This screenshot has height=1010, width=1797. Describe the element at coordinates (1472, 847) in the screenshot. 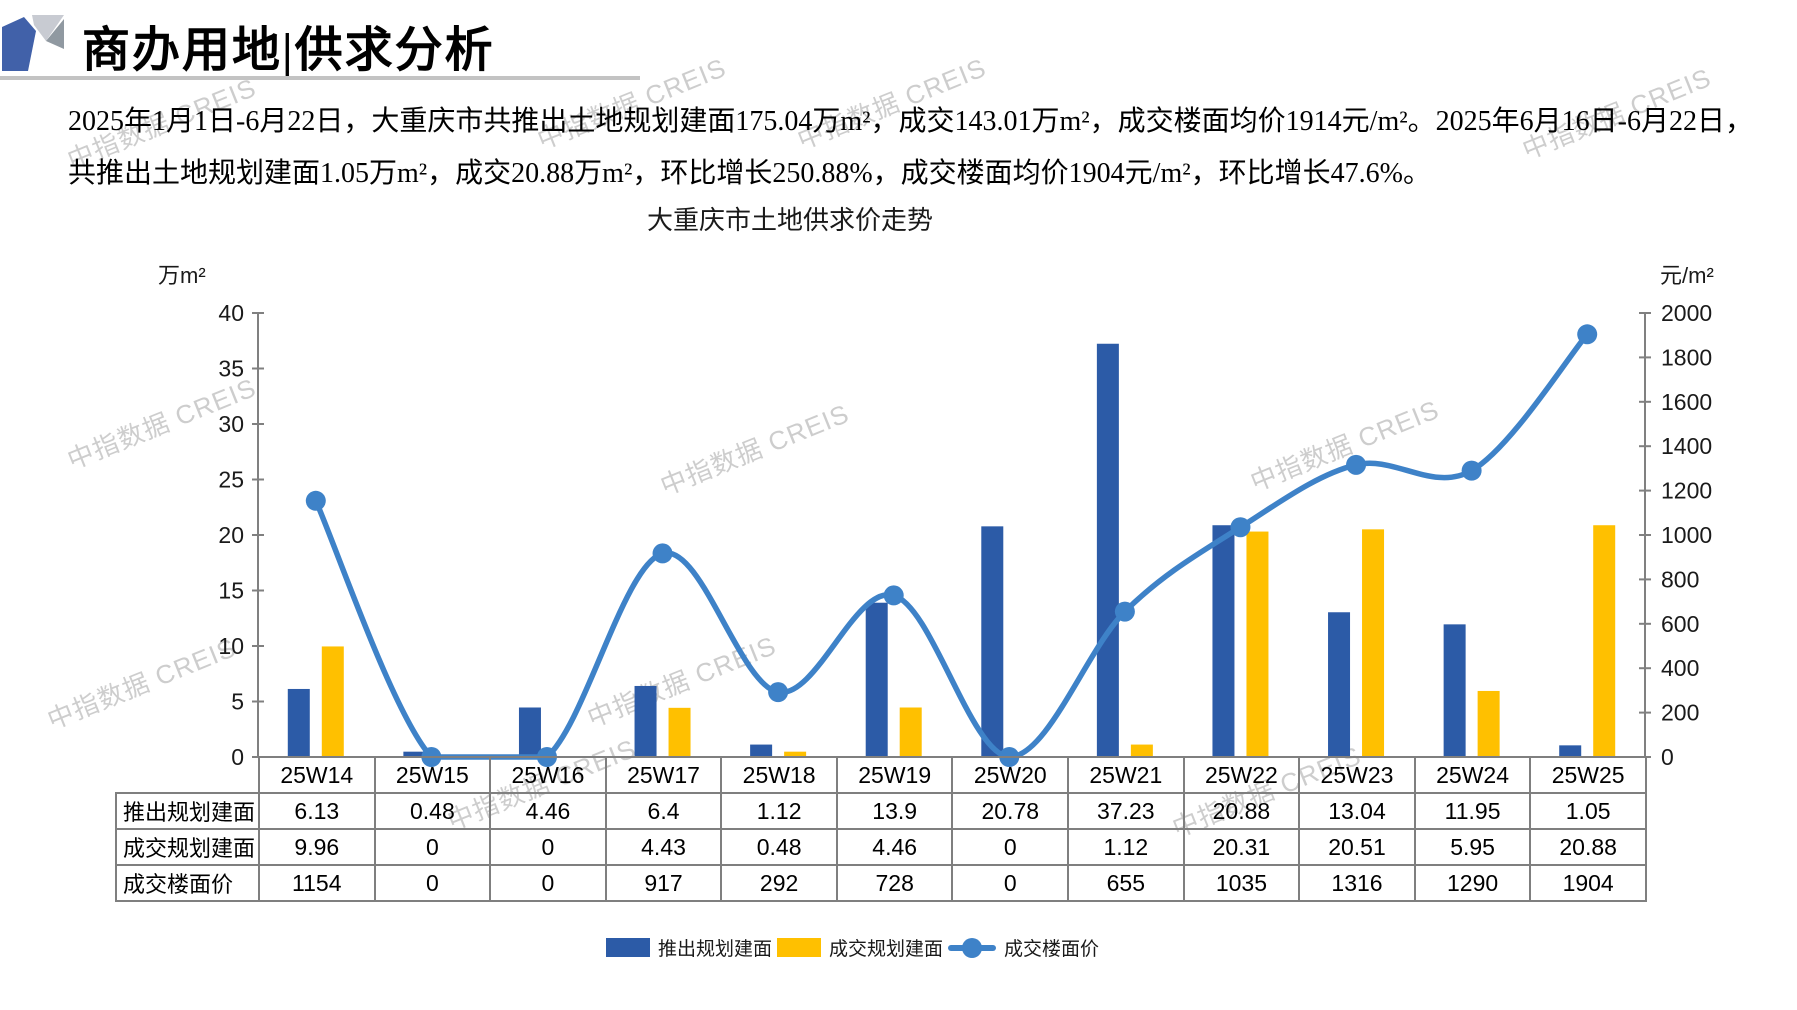

I see `table-cell: 5.95` at that location.